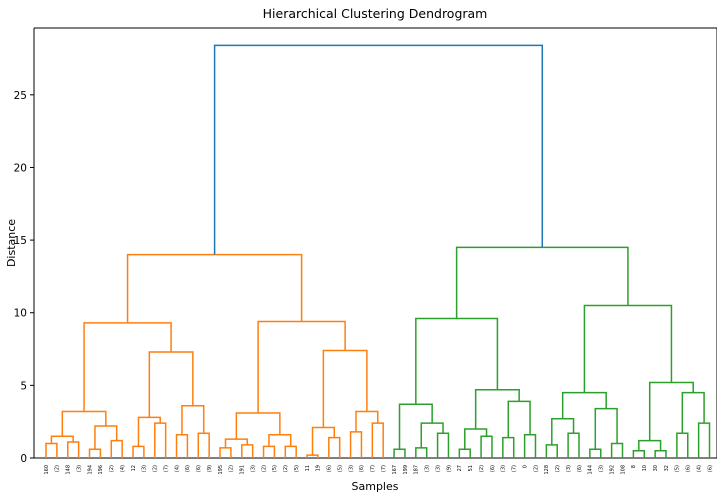  I want to click on leaf-label: 0, so click(525, 466).